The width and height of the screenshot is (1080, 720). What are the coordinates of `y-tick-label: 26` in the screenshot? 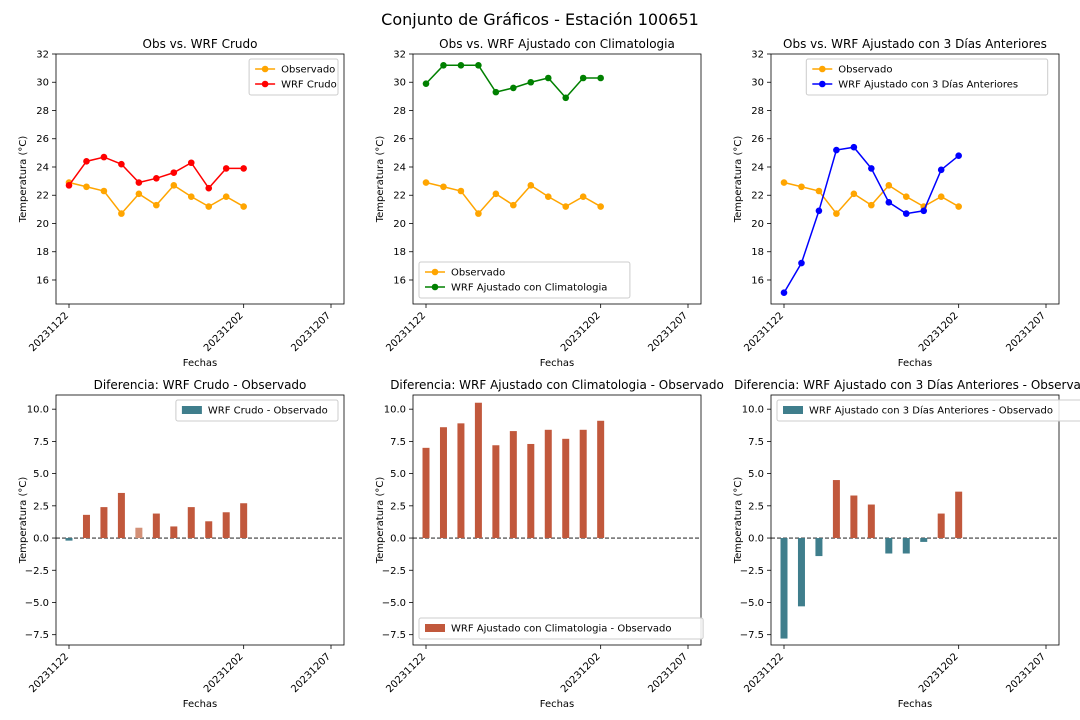 It's located at (757, 139).